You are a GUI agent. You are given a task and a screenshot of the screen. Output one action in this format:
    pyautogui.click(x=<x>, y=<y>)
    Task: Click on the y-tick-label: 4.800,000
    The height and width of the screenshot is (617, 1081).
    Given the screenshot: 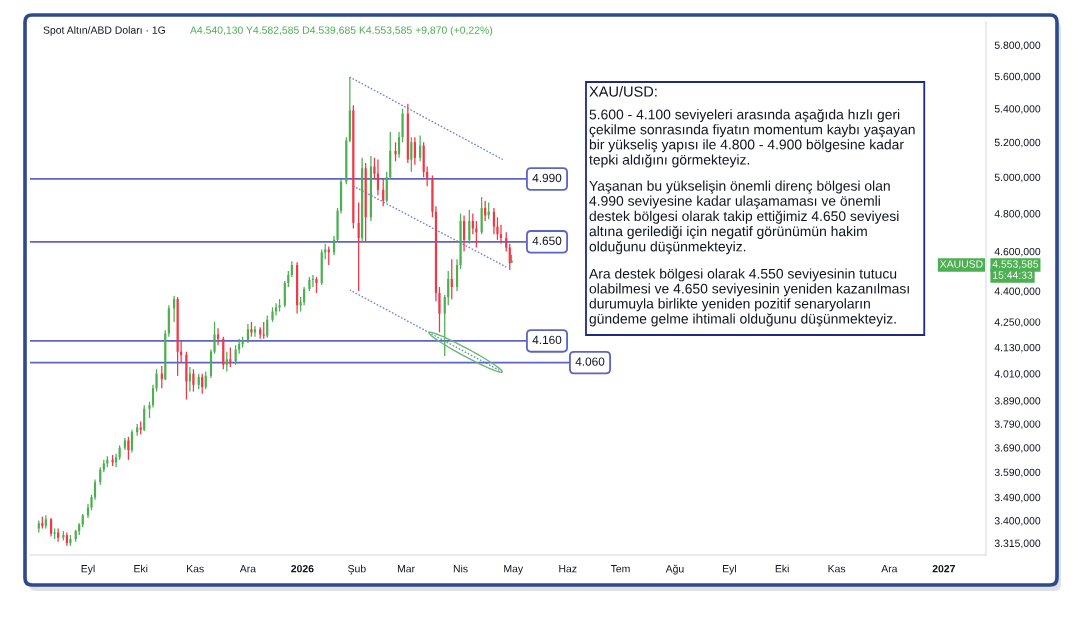 What is the action you would take?
    pyautogui.click(x=1017, y=214)
    